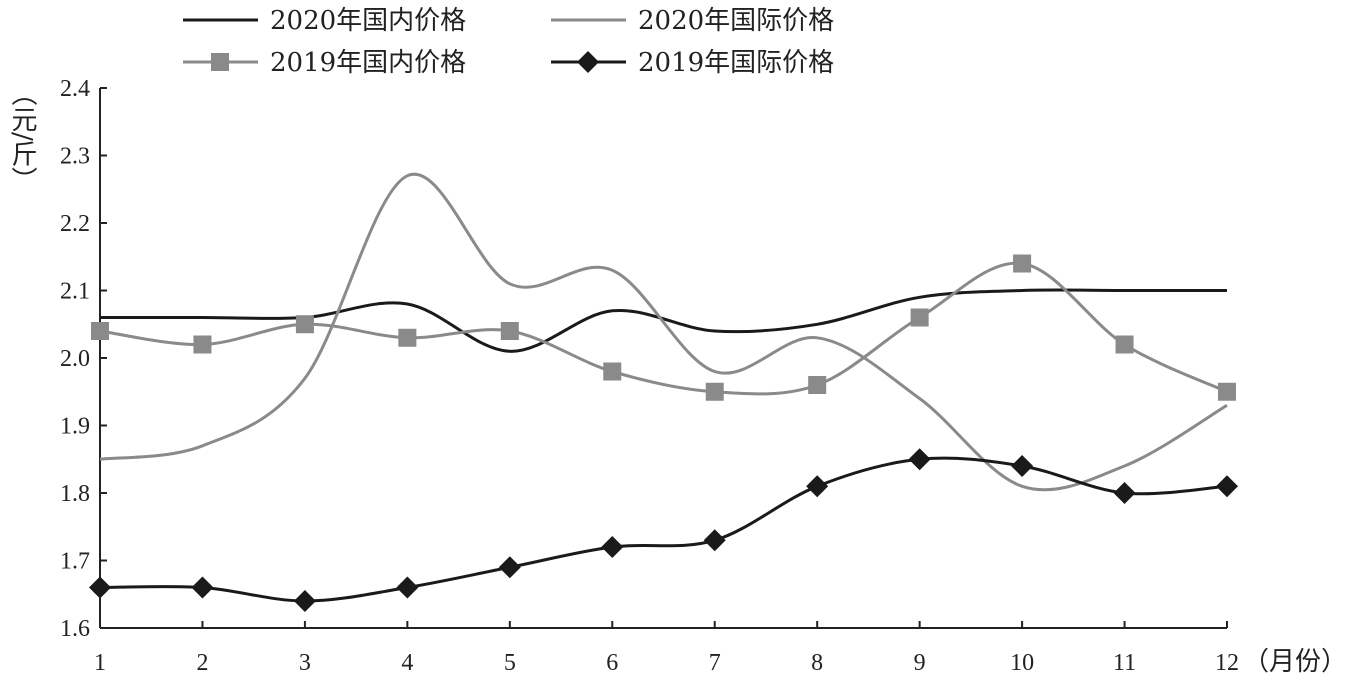  I want to click on y-tick-label: 2.0, so click(75, 359).